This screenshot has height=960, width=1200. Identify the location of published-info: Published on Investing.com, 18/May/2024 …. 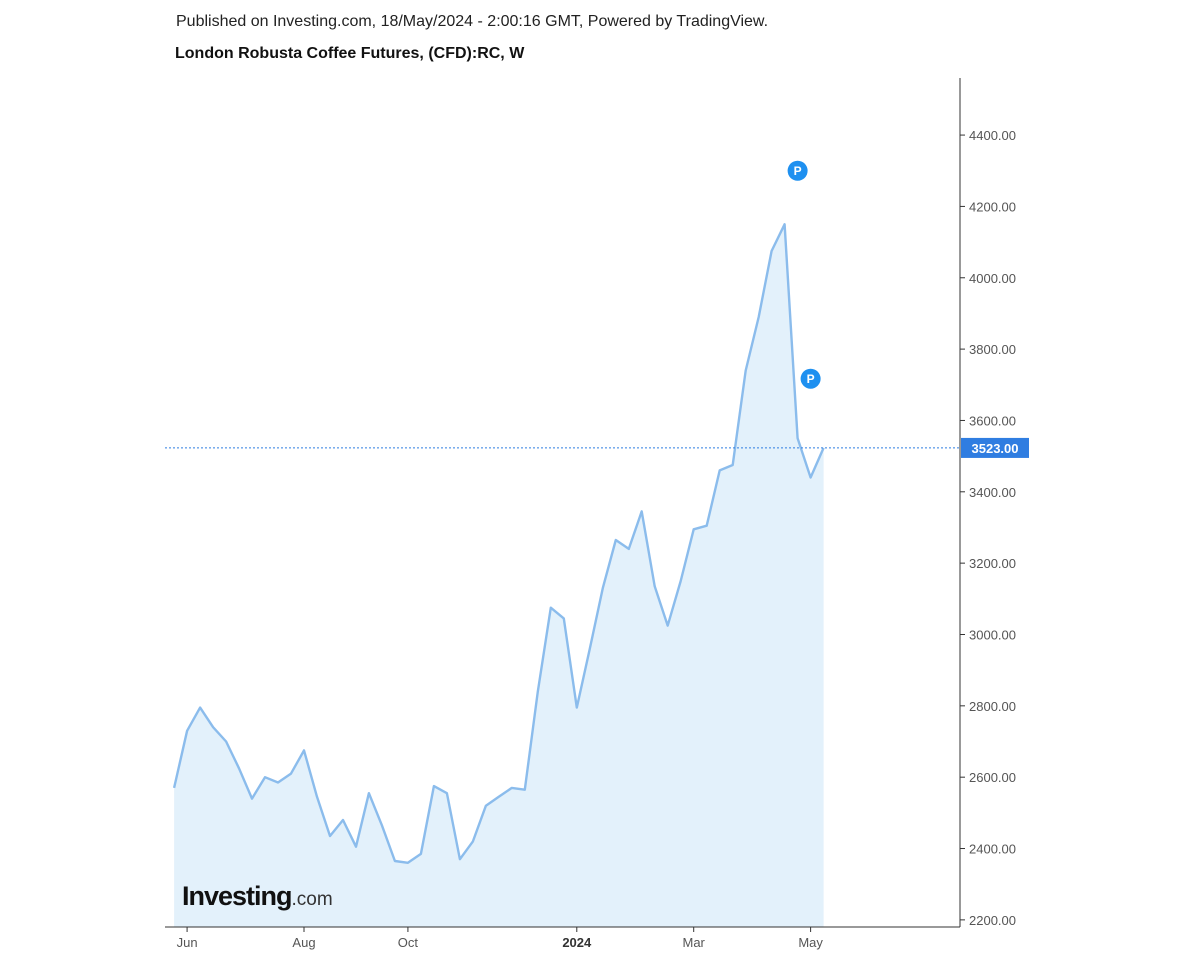
(472, 21).